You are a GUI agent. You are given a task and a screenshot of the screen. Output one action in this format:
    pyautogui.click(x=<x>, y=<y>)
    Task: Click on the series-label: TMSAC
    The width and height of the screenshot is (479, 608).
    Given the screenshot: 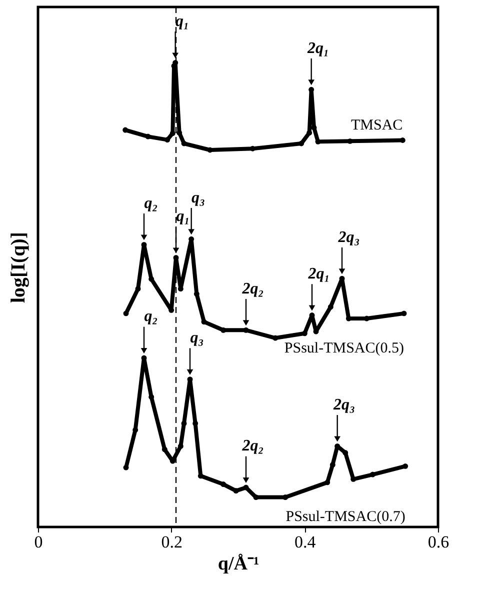 What is the action you would take?
    pyautogui.click(x=376, y=125)
    